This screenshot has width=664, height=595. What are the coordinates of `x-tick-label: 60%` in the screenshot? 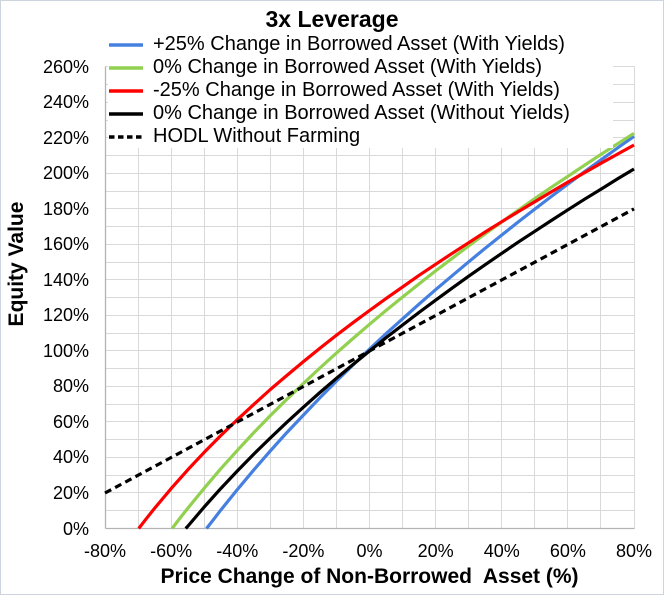 It's located at (567, 551).